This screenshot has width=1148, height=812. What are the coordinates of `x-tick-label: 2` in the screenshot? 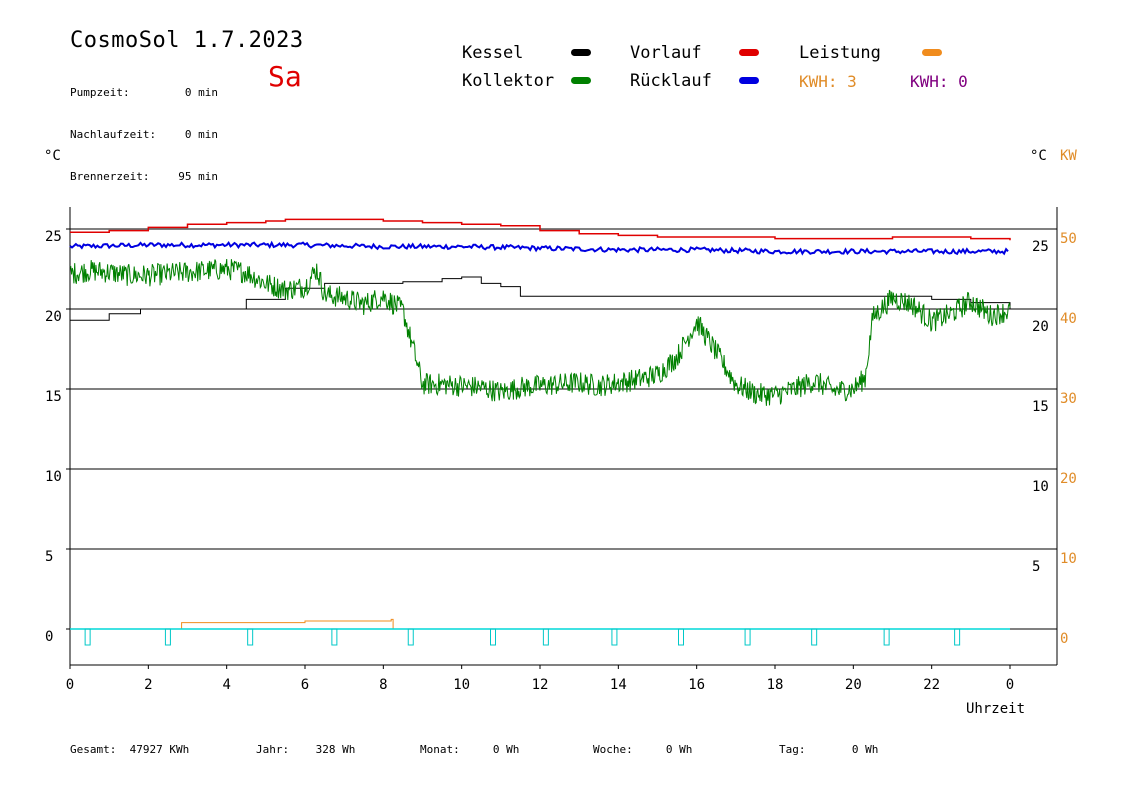 It's located at (148, 685).